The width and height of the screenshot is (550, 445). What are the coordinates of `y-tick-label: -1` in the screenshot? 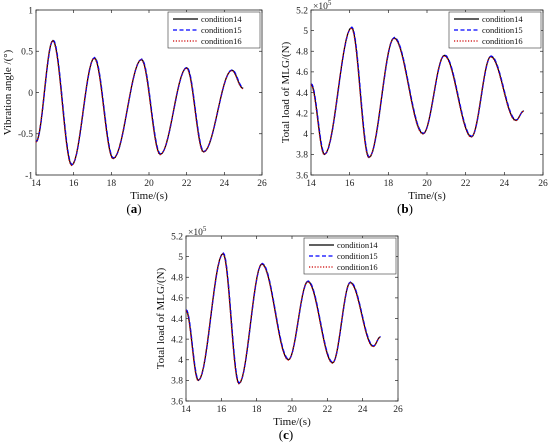 It's located at (29, 176).